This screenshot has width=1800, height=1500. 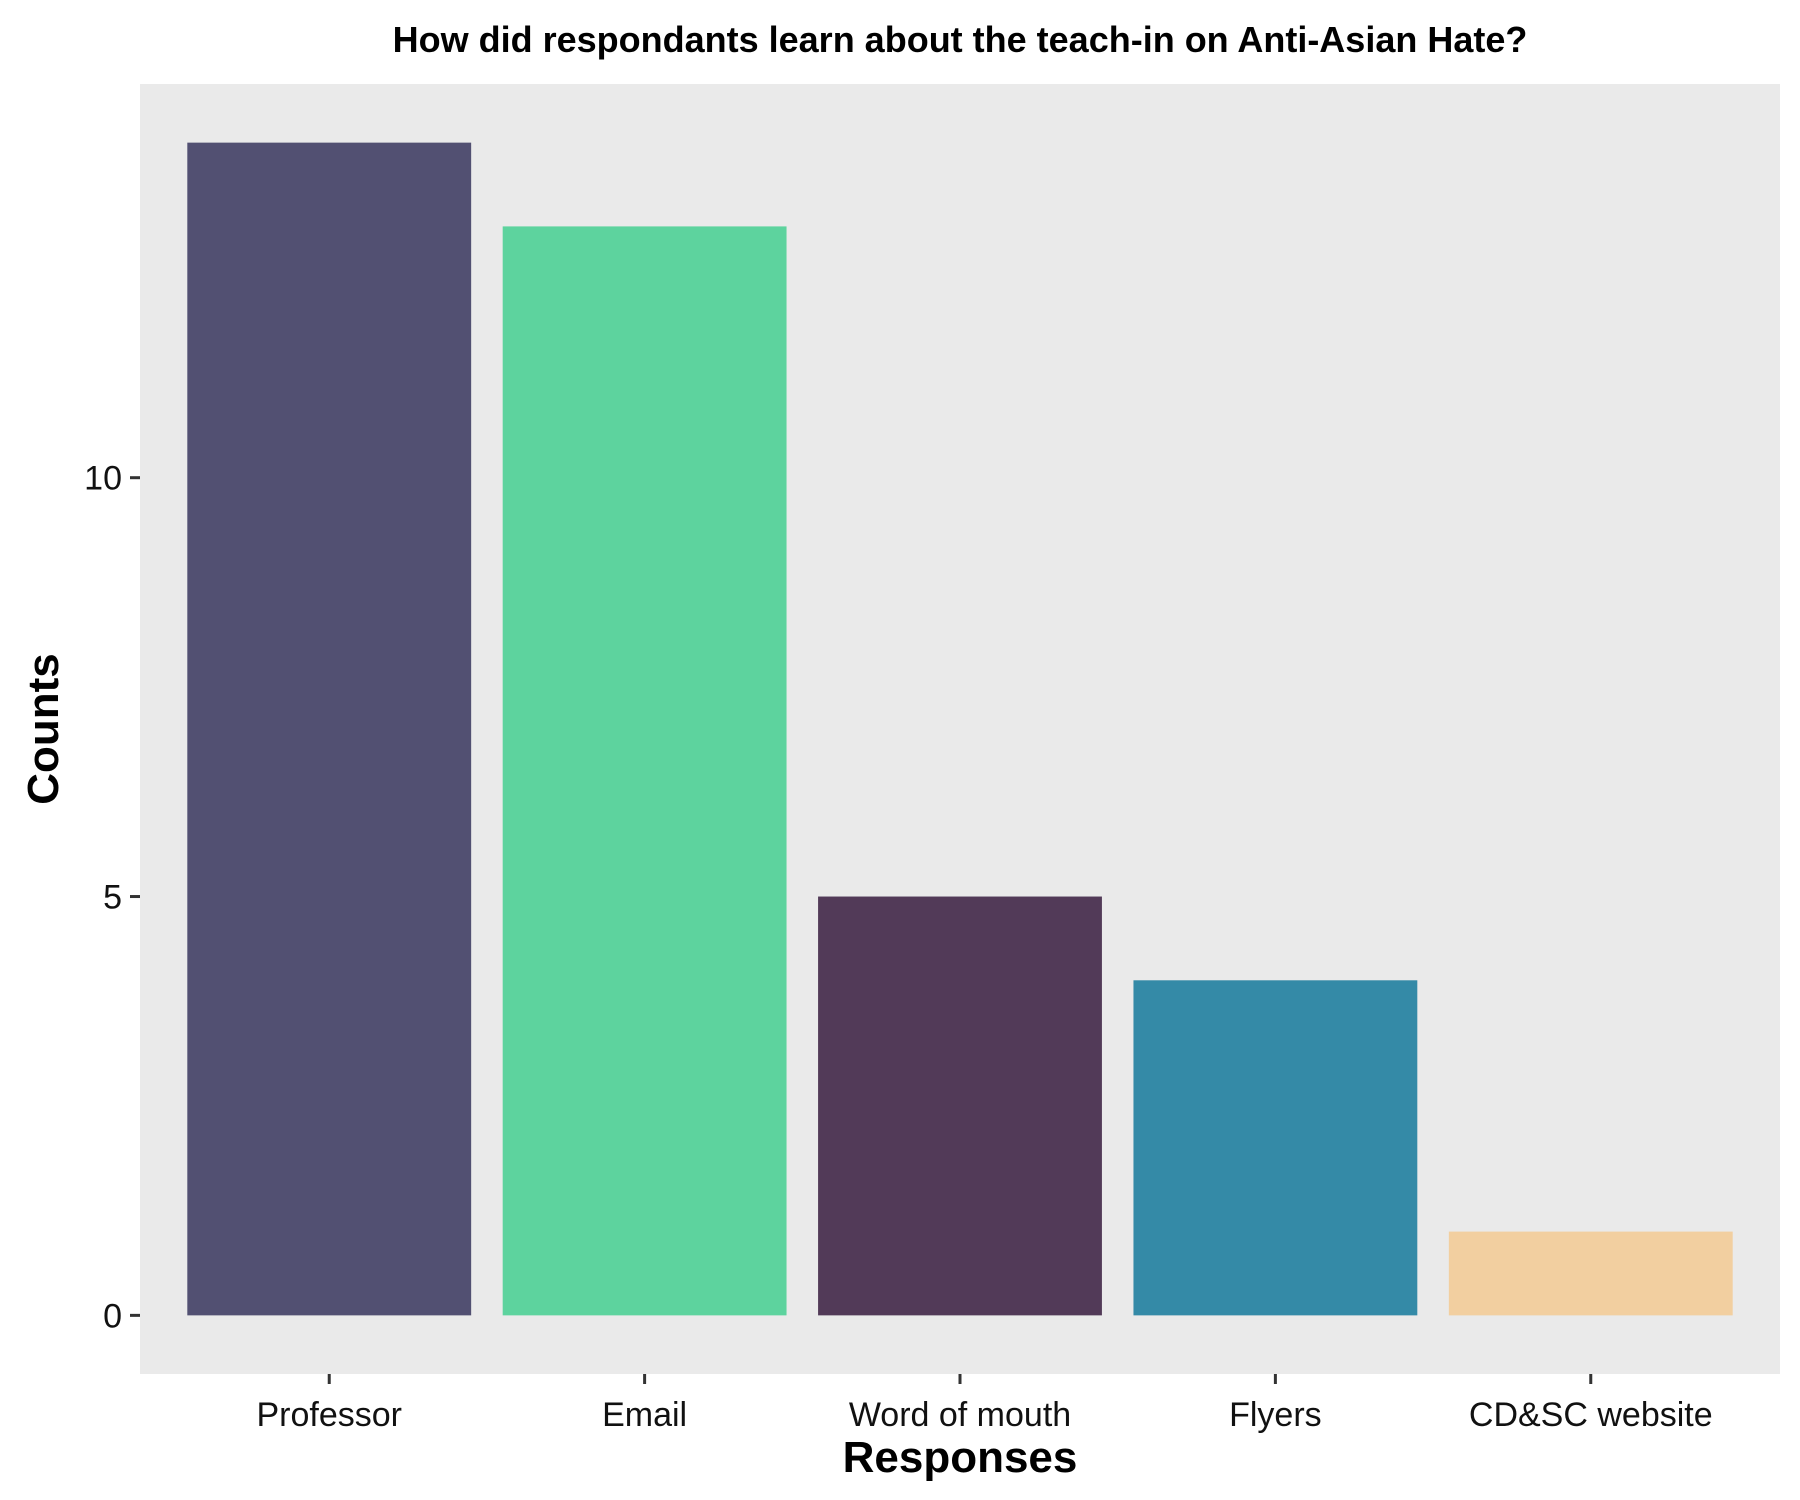 I want to click on y-tick-label: 0, so click(x=112, y=1316).